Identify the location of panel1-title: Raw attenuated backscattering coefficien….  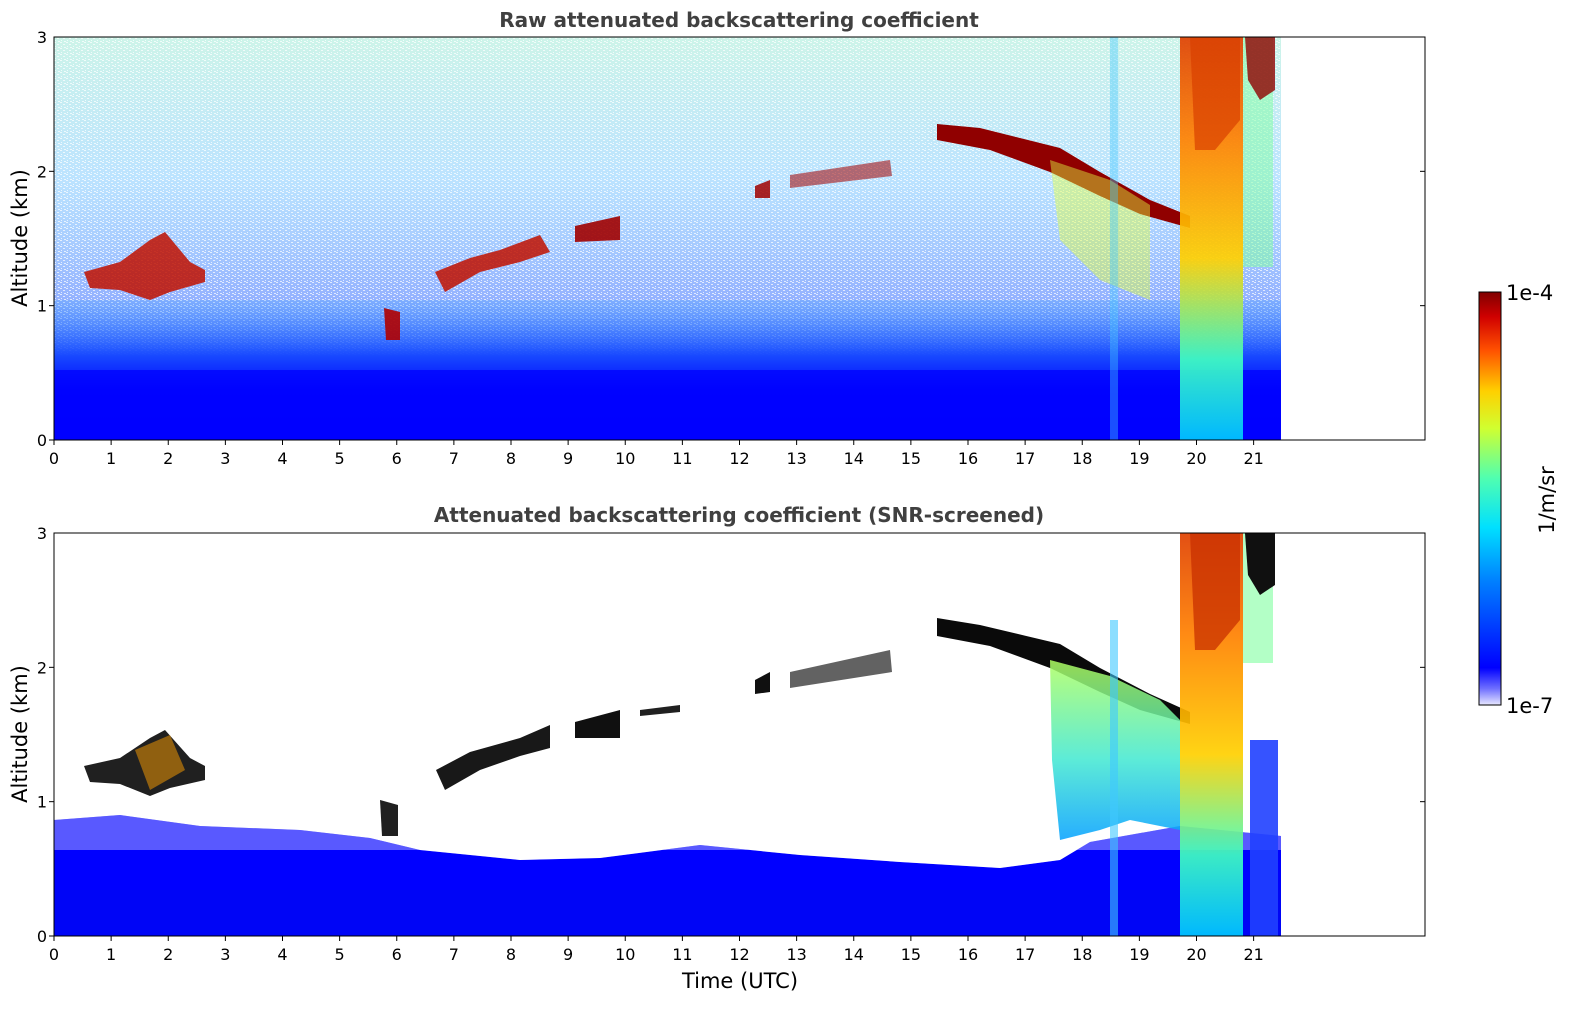
(739, 20).